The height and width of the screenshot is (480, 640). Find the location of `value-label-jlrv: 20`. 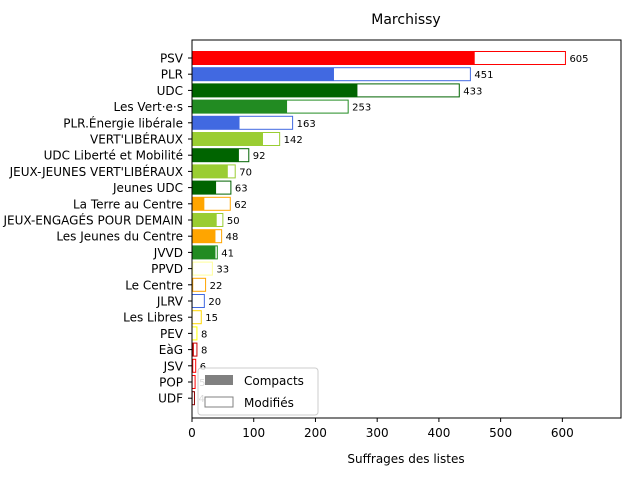

value-label-jlrv: 20 is located at coordinates (214, 302).